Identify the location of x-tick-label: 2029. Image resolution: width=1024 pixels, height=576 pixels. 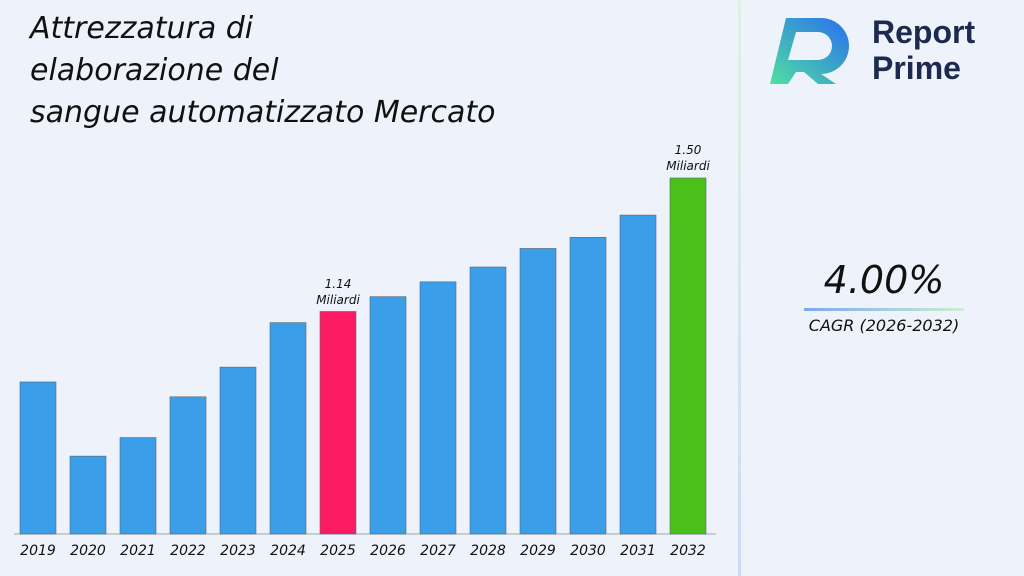
(538, 551).